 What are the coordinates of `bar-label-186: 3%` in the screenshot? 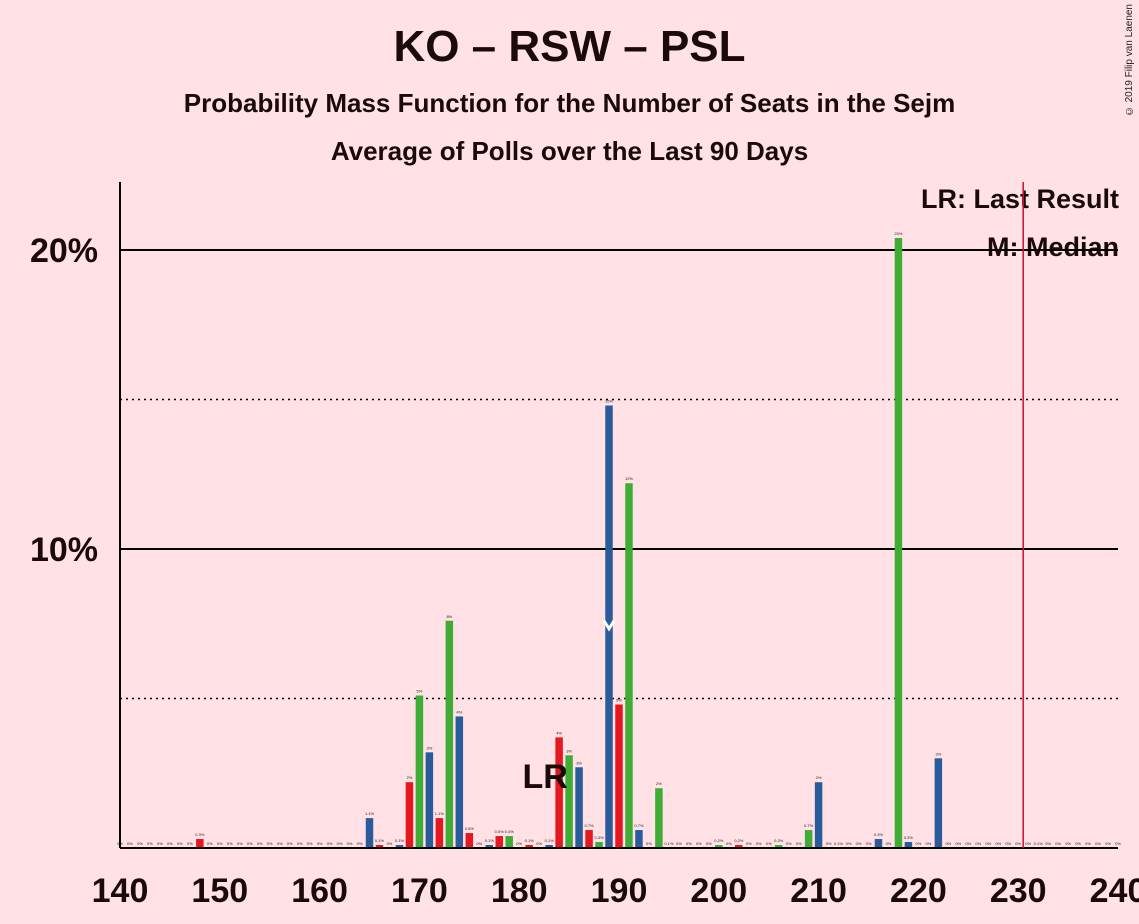 It's located at (579, 762).